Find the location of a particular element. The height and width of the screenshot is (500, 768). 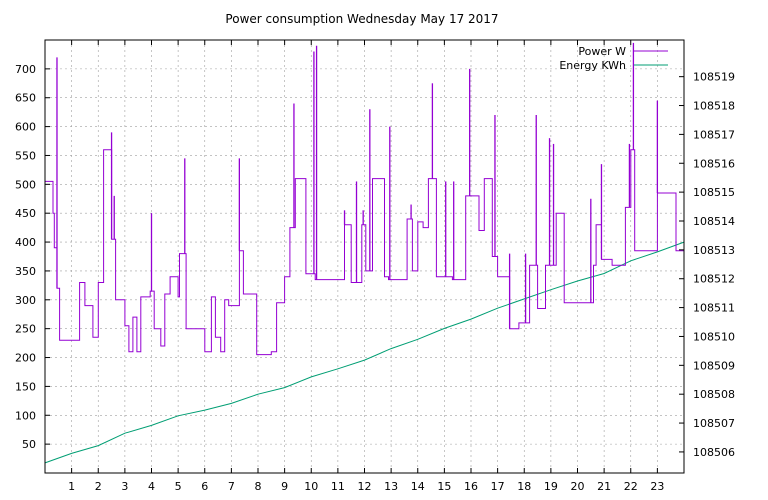

x-tick-label: 18 is located at coordinates (524, 486).